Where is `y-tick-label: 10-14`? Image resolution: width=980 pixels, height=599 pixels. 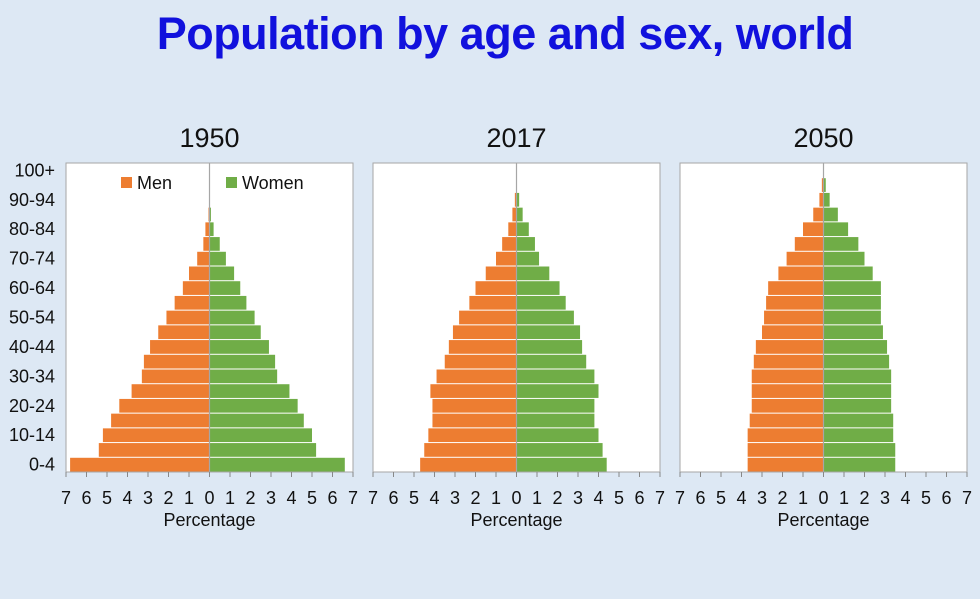
y-tick-label: 10-14 is located at coordinates (32, 435).